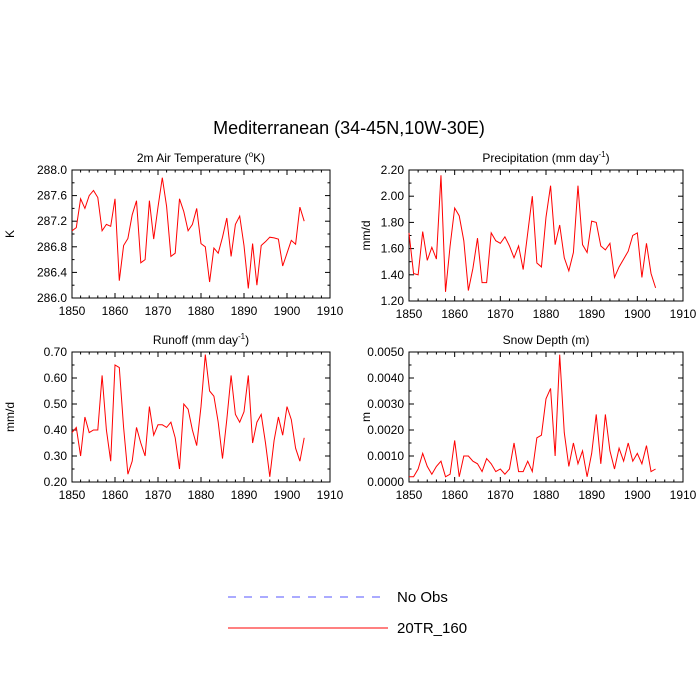 The width and height of the screenshot is (700, 700). What do you see at coordinates (393, 275) in the screenshot?
I see `y-tick-label: 1.40` at bounding box center [393, 275].